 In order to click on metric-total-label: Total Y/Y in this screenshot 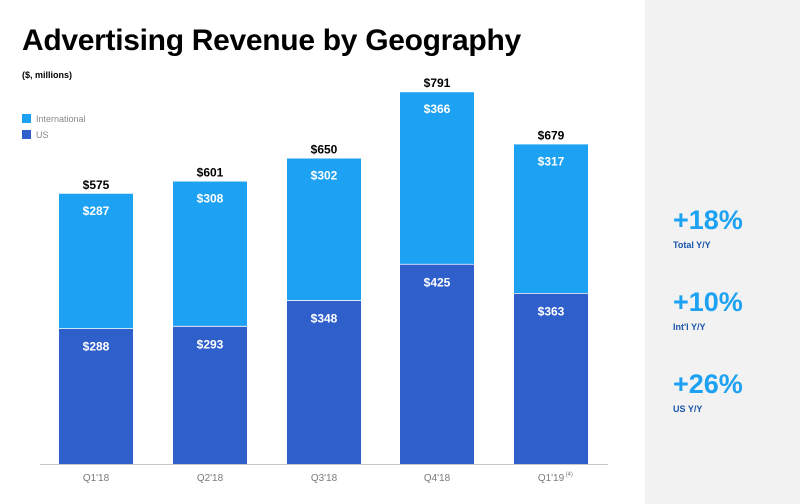, I will do `click(692, 245)`.